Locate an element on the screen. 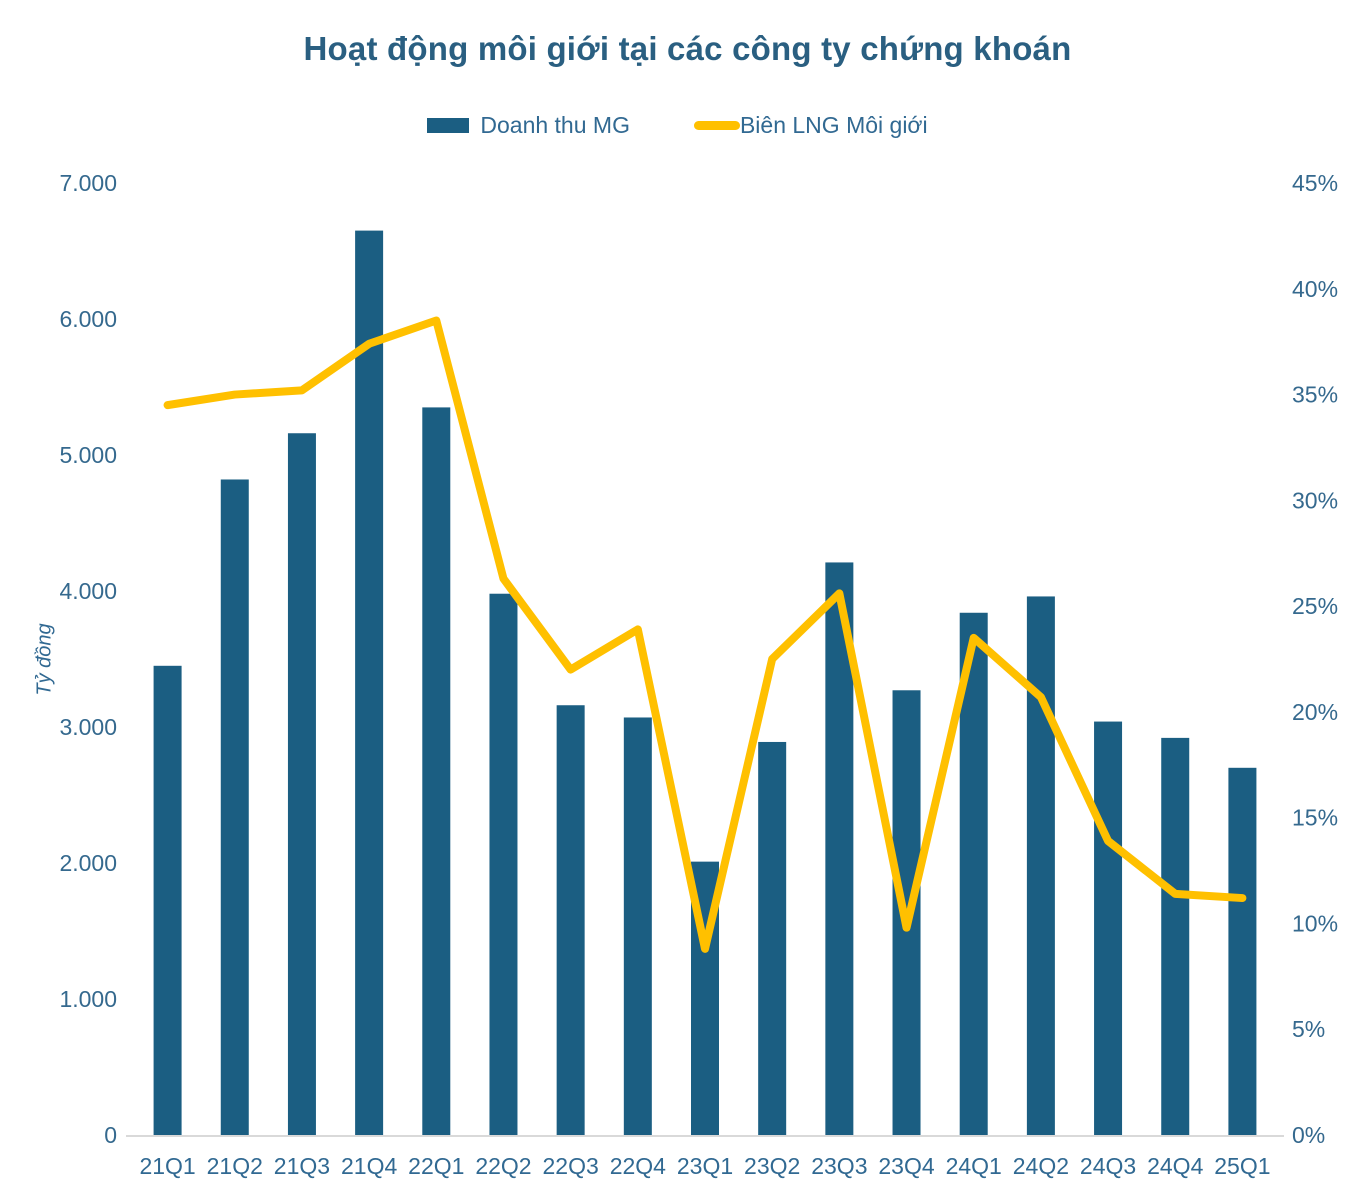 This screenshot has width=1355, height=1195. x-axis-label-21Q1: 21Q1 is located at coordinates (167, 1166).